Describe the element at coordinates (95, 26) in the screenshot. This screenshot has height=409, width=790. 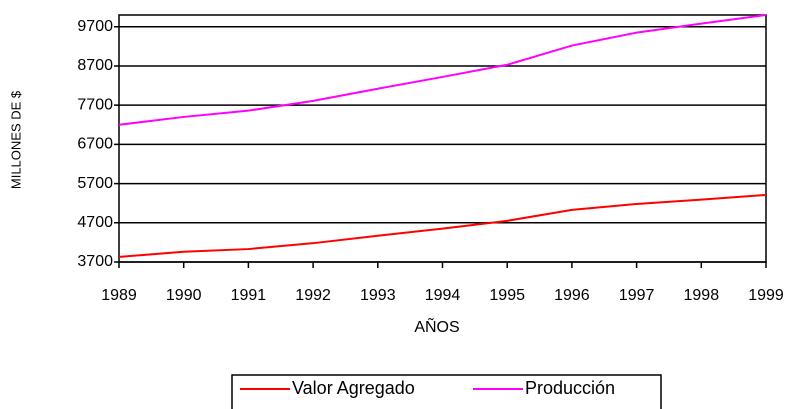
I see `y-tick-label: 9700` at that location.